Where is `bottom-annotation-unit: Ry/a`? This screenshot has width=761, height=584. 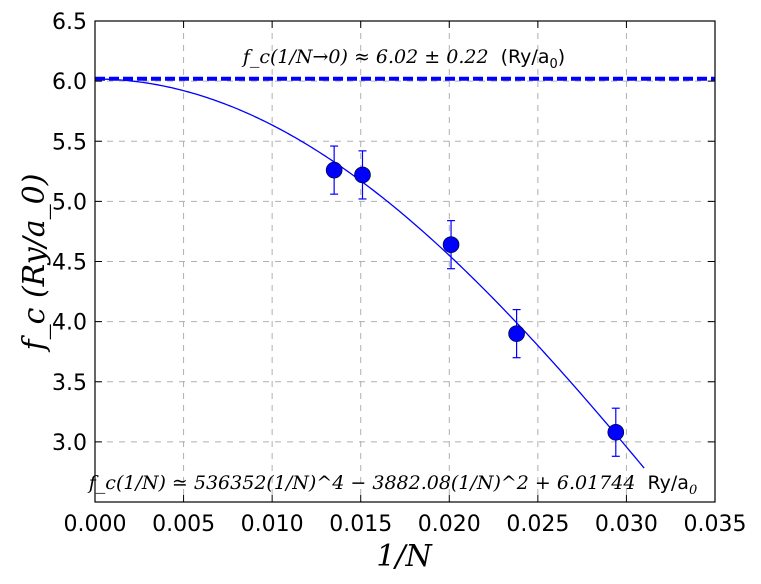 bottom-annotation-unit: Ry/a is located at coordinates (668, 483).